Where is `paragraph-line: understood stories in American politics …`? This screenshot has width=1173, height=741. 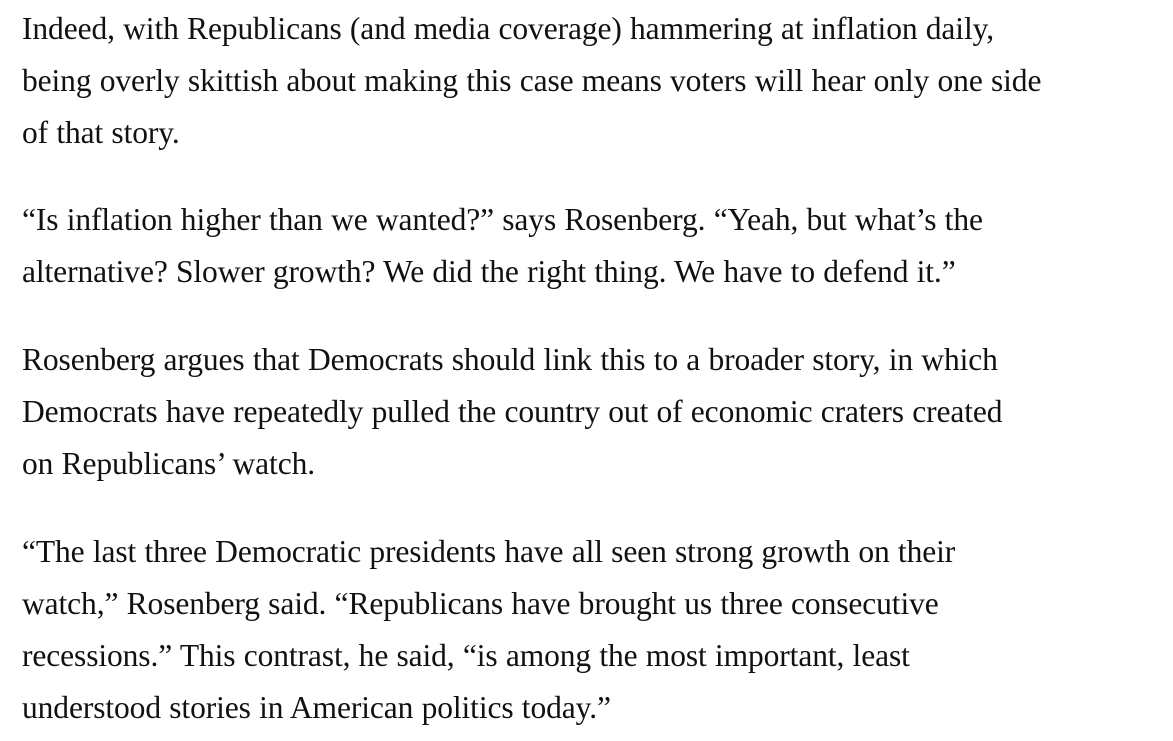
paragraph-line: understood stories in American politics … is located at coordinates (316, 707).